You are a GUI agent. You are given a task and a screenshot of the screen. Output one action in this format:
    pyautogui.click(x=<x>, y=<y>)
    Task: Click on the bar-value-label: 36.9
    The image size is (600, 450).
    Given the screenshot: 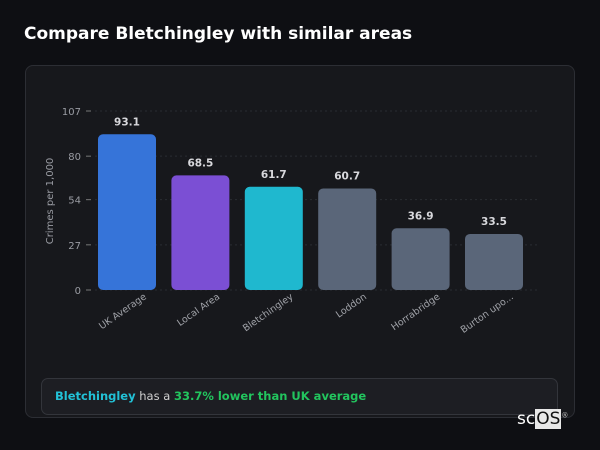 What is the action you would take?
    pyautogui.click(x=421, y=216)
    